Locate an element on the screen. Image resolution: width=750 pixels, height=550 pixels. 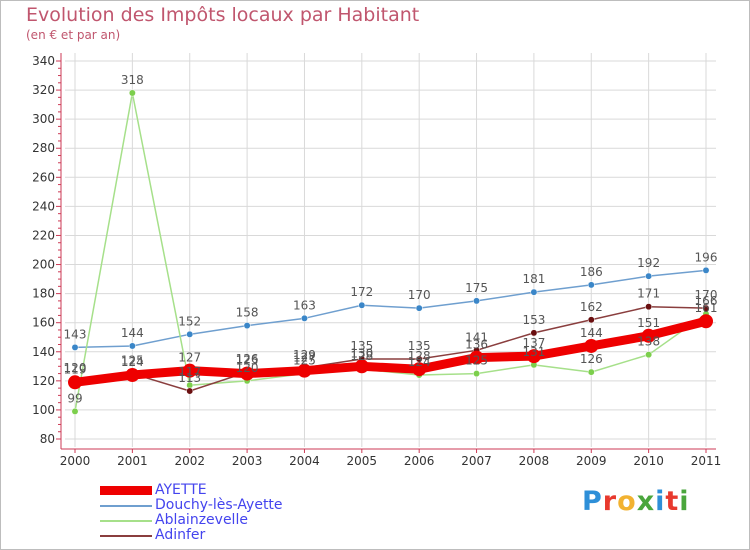
y-tick-label: 260 is located at coordinates (43, 177).